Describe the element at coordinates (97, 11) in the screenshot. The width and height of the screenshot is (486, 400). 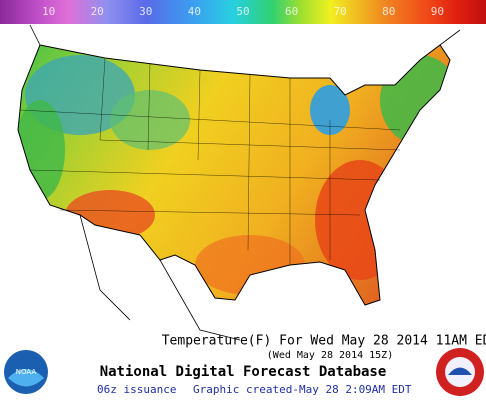
I see `scale-label: 20` at that location.